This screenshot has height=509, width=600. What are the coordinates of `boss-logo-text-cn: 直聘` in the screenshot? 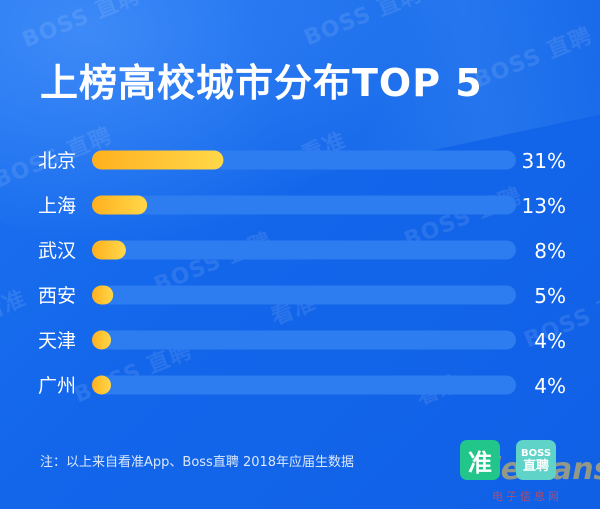 It's located at (535, 466).